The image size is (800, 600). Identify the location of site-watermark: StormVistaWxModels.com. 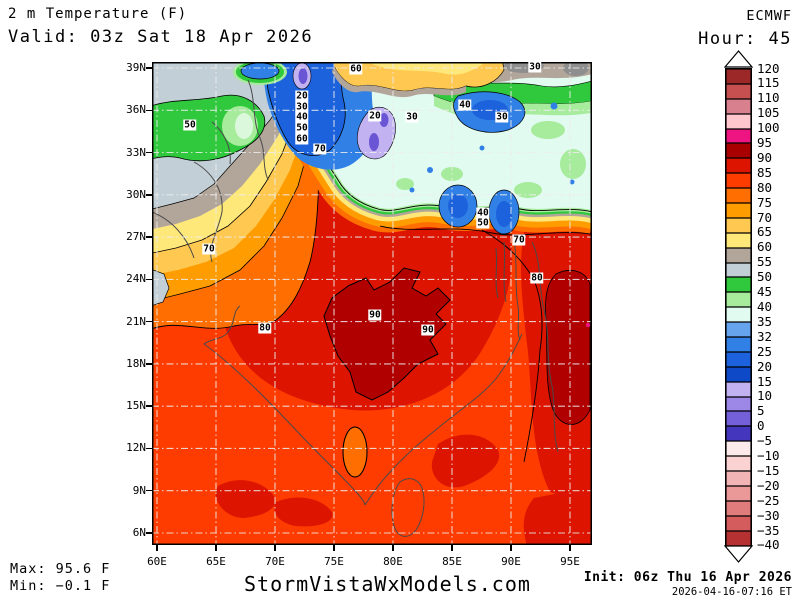
(387, 584).